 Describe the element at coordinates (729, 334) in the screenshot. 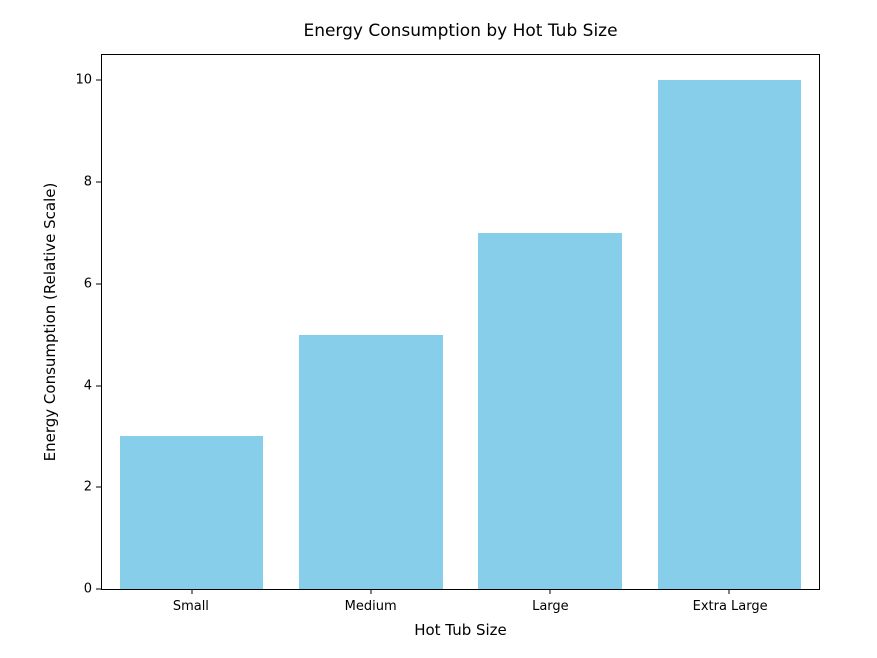

I see `bar-extra-large` at that location.